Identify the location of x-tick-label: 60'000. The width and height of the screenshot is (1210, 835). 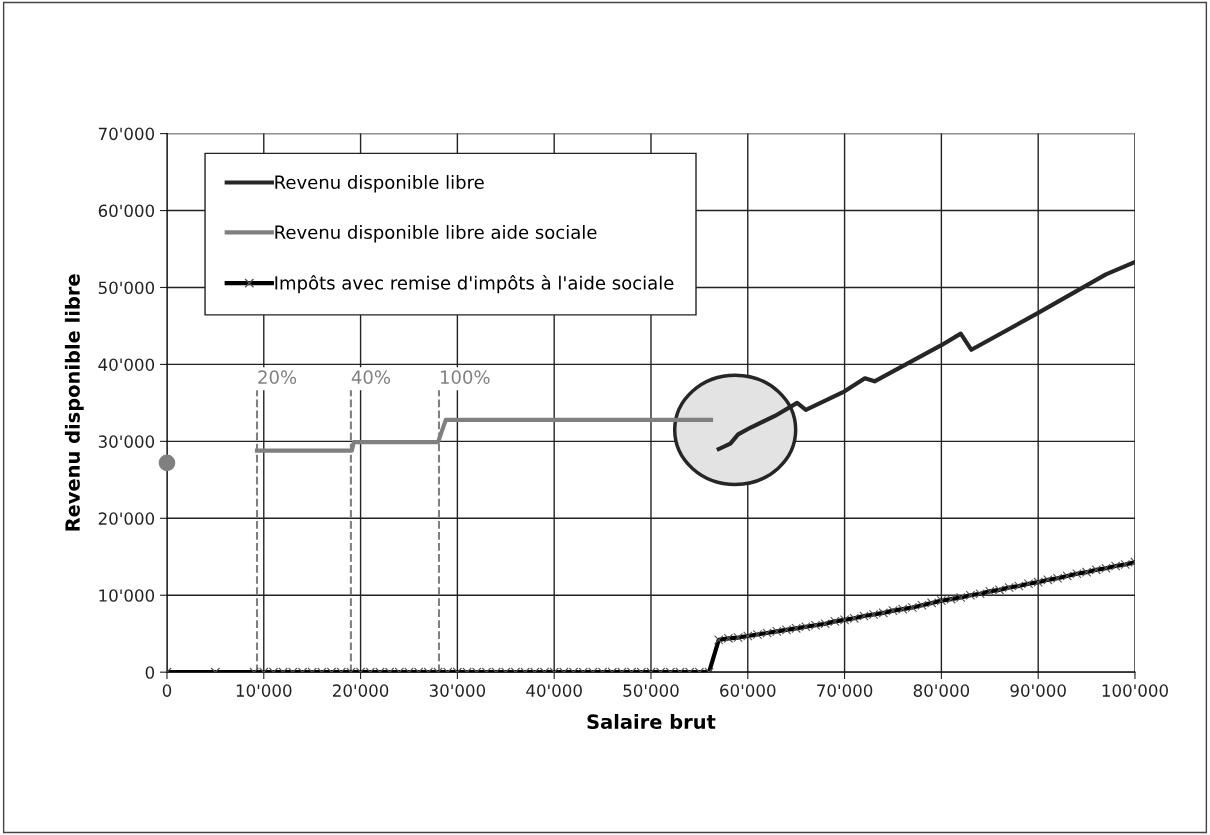
(748, 690).